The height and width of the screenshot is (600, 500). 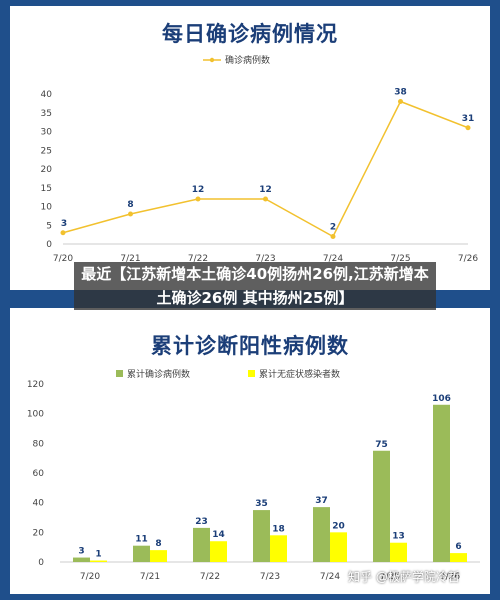 What do you see at coordinates (39, 474) in the screenshot?
I see `y-tick-label: 60` at bounding box center [39, 474].